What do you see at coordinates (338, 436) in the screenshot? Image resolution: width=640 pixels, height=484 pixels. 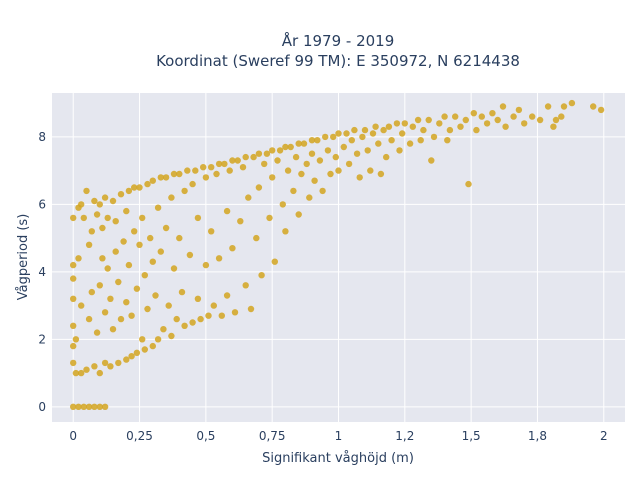 I see `x-tick-labels: 0 0,25 0,5 0,75 1 1,2 1,5 1,8 2` at bounding box center [338, 436].